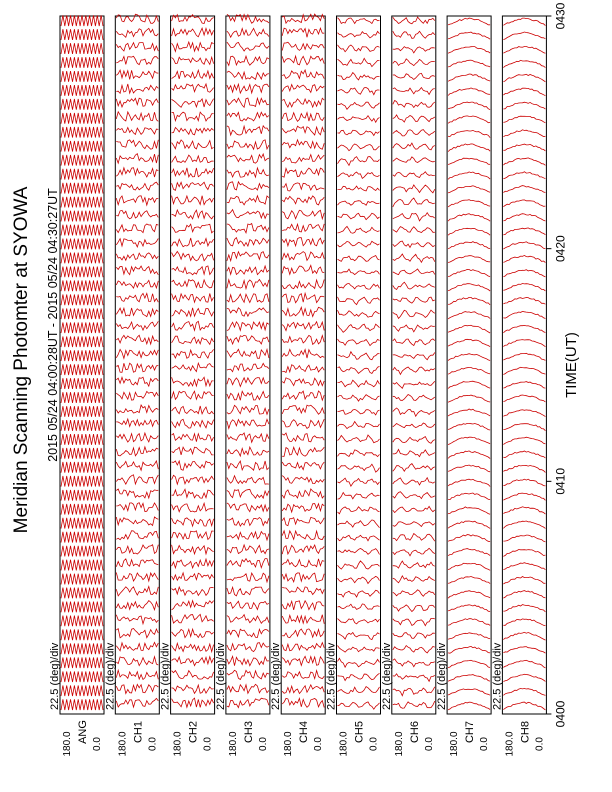 This screenshot has width=612, height=792. Describe the element at coordinates (194, 732) in the screenshot. I see `channel-label: CH2` at that location.